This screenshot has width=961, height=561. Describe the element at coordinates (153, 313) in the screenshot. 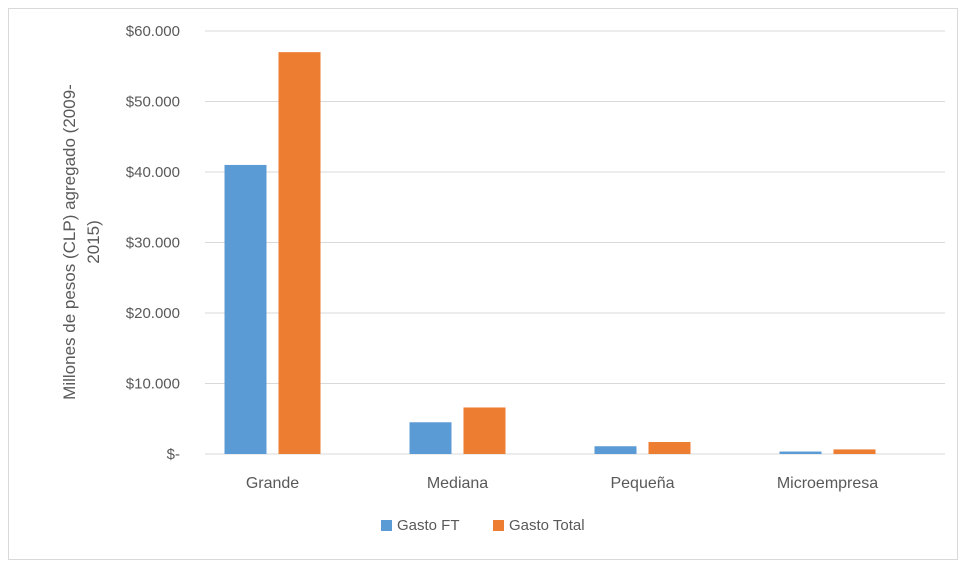

I see `y-tick-label: $20.000` at that location.